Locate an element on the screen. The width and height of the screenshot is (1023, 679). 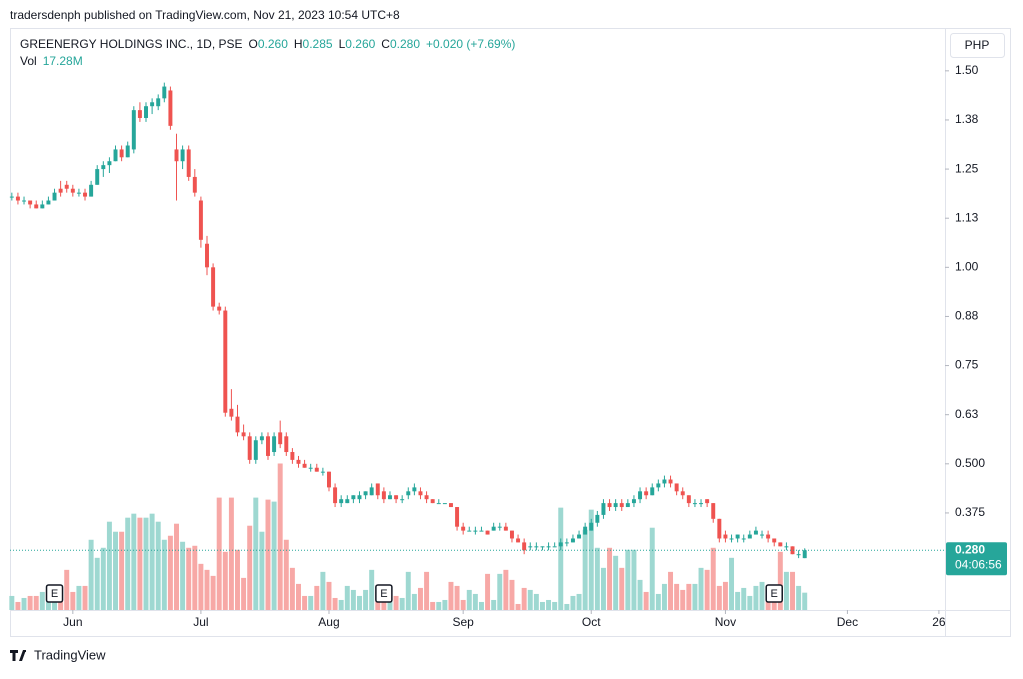
field-key: C is located at coordinates (385, 44).